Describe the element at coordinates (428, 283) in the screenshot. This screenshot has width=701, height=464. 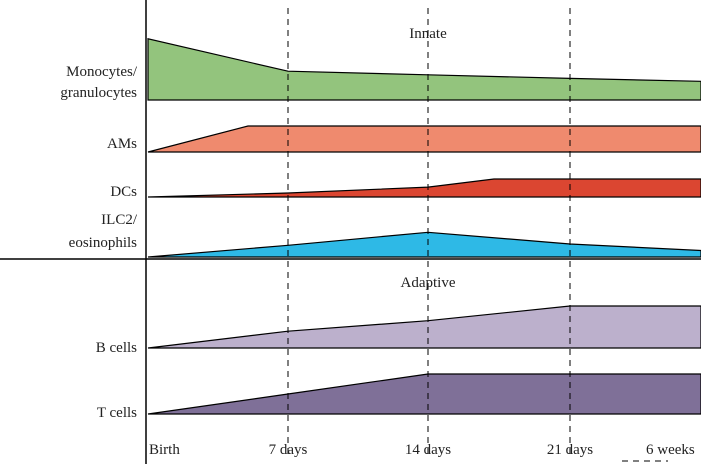
I see `section-title-adaptive: Adaptive` at that location.